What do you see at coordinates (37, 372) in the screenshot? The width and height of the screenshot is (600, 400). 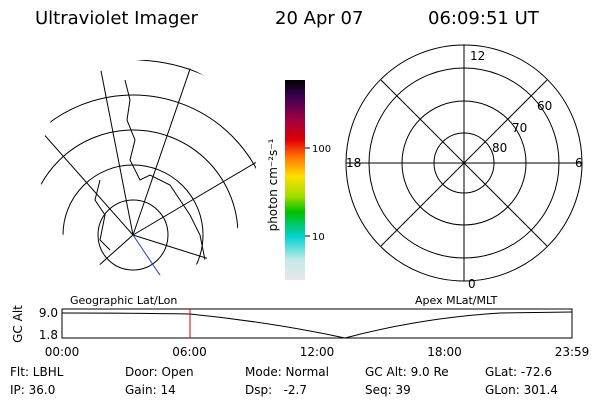 I see `footer-field: Flt: LBHL` at bounding box center [37, 372].